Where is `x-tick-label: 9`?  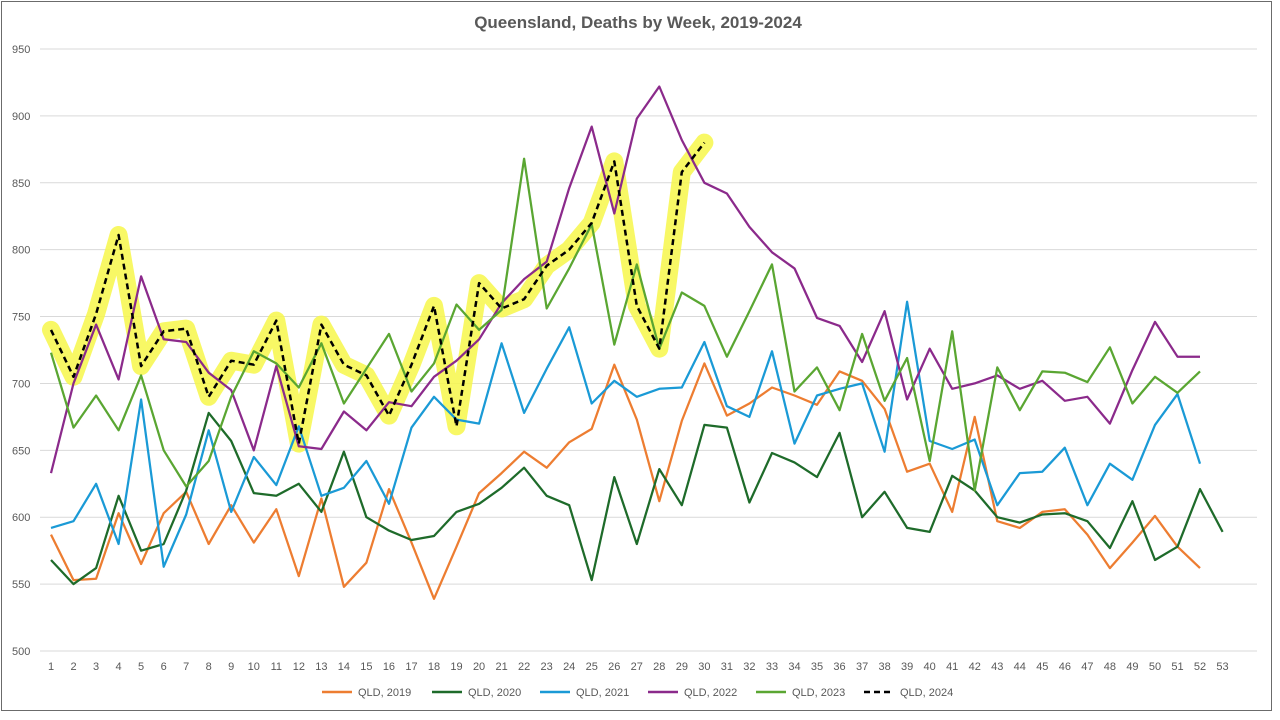 x-tick-label: 9 is located at coordinates (231, 667).